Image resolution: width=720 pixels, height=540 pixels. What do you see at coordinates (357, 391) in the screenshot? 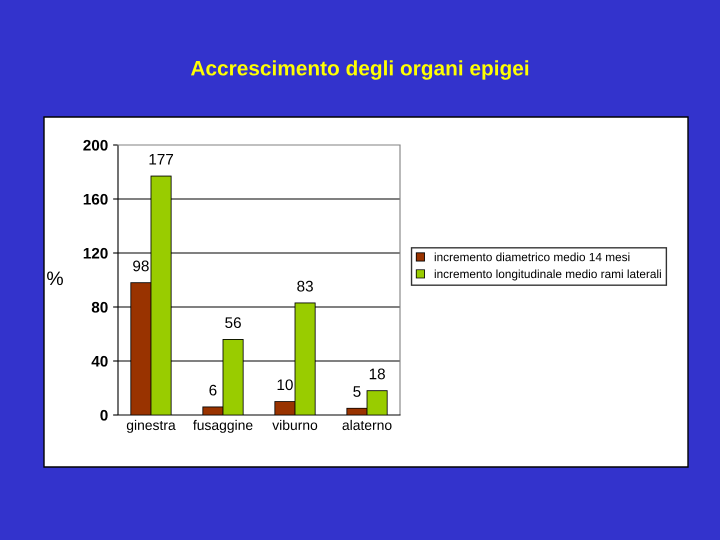
I see `data-label: 5` at bounding box center [357, 391].